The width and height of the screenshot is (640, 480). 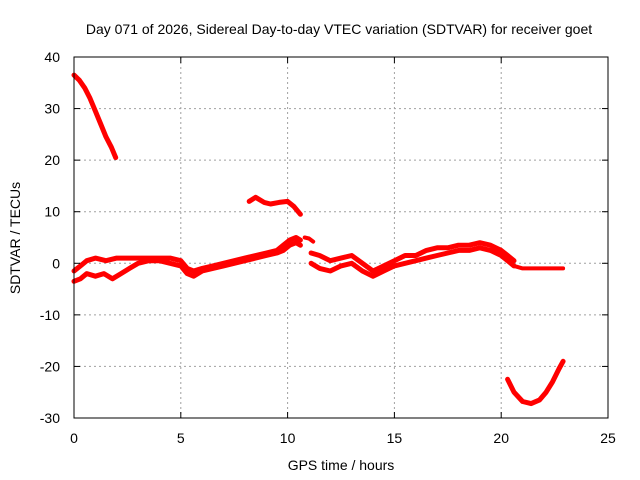 What do you see at coordinates (274, 205) in the screenshot?
I see `series-bump-segment` at bounding box center [274, 205].